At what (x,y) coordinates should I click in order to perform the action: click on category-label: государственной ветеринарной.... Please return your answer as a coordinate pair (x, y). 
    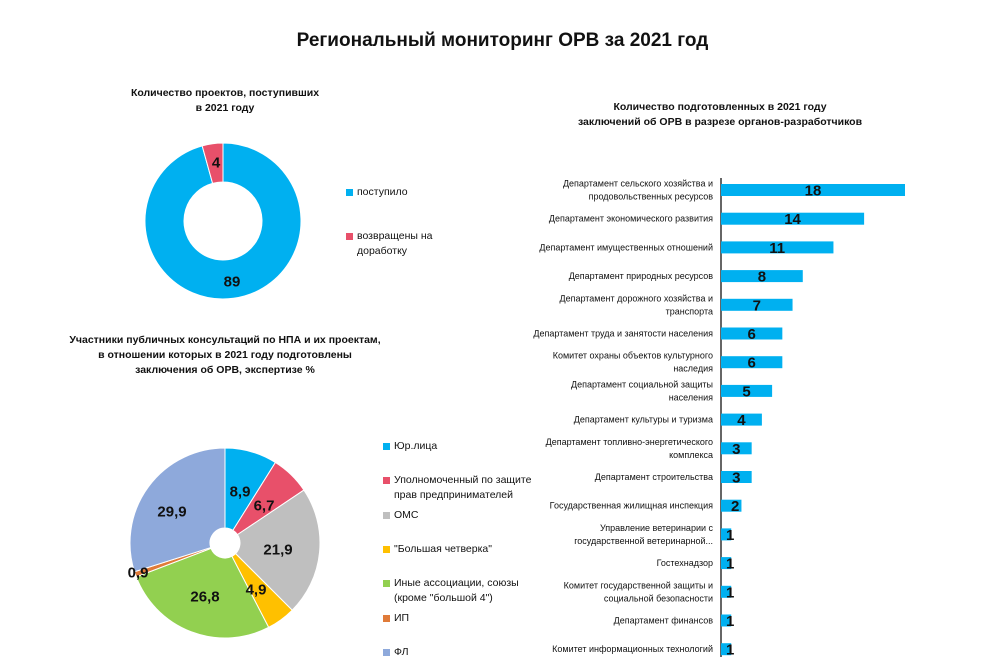
    Looking at the image, I should click on (643, 541).